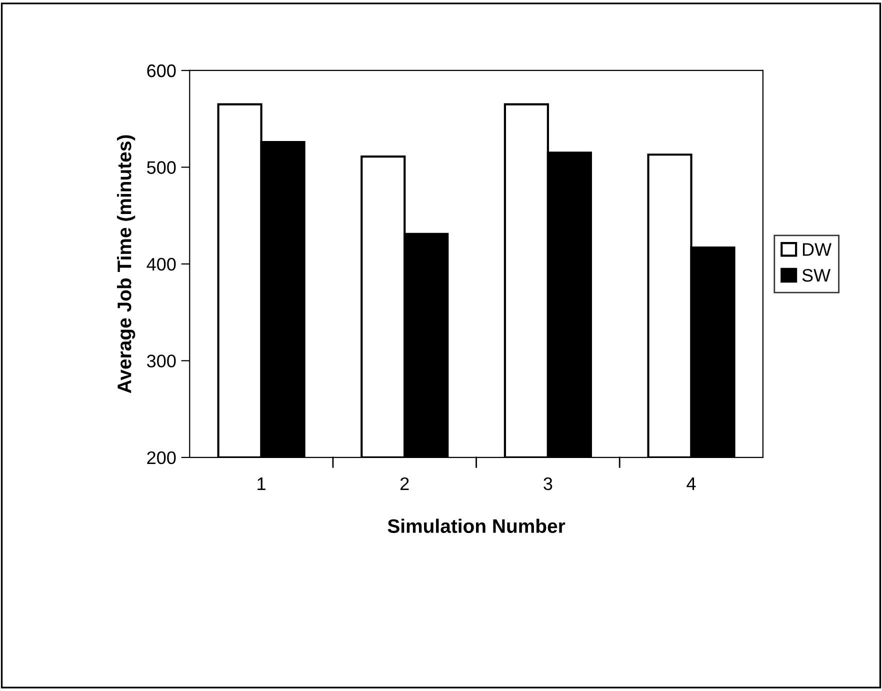 Image resolution: width=882 pixels, height=691 pixels. What do you see at coordinates (161, 264) in the screenshot?
I see `y-tick-label: 400` at bounding box center [161, 264].